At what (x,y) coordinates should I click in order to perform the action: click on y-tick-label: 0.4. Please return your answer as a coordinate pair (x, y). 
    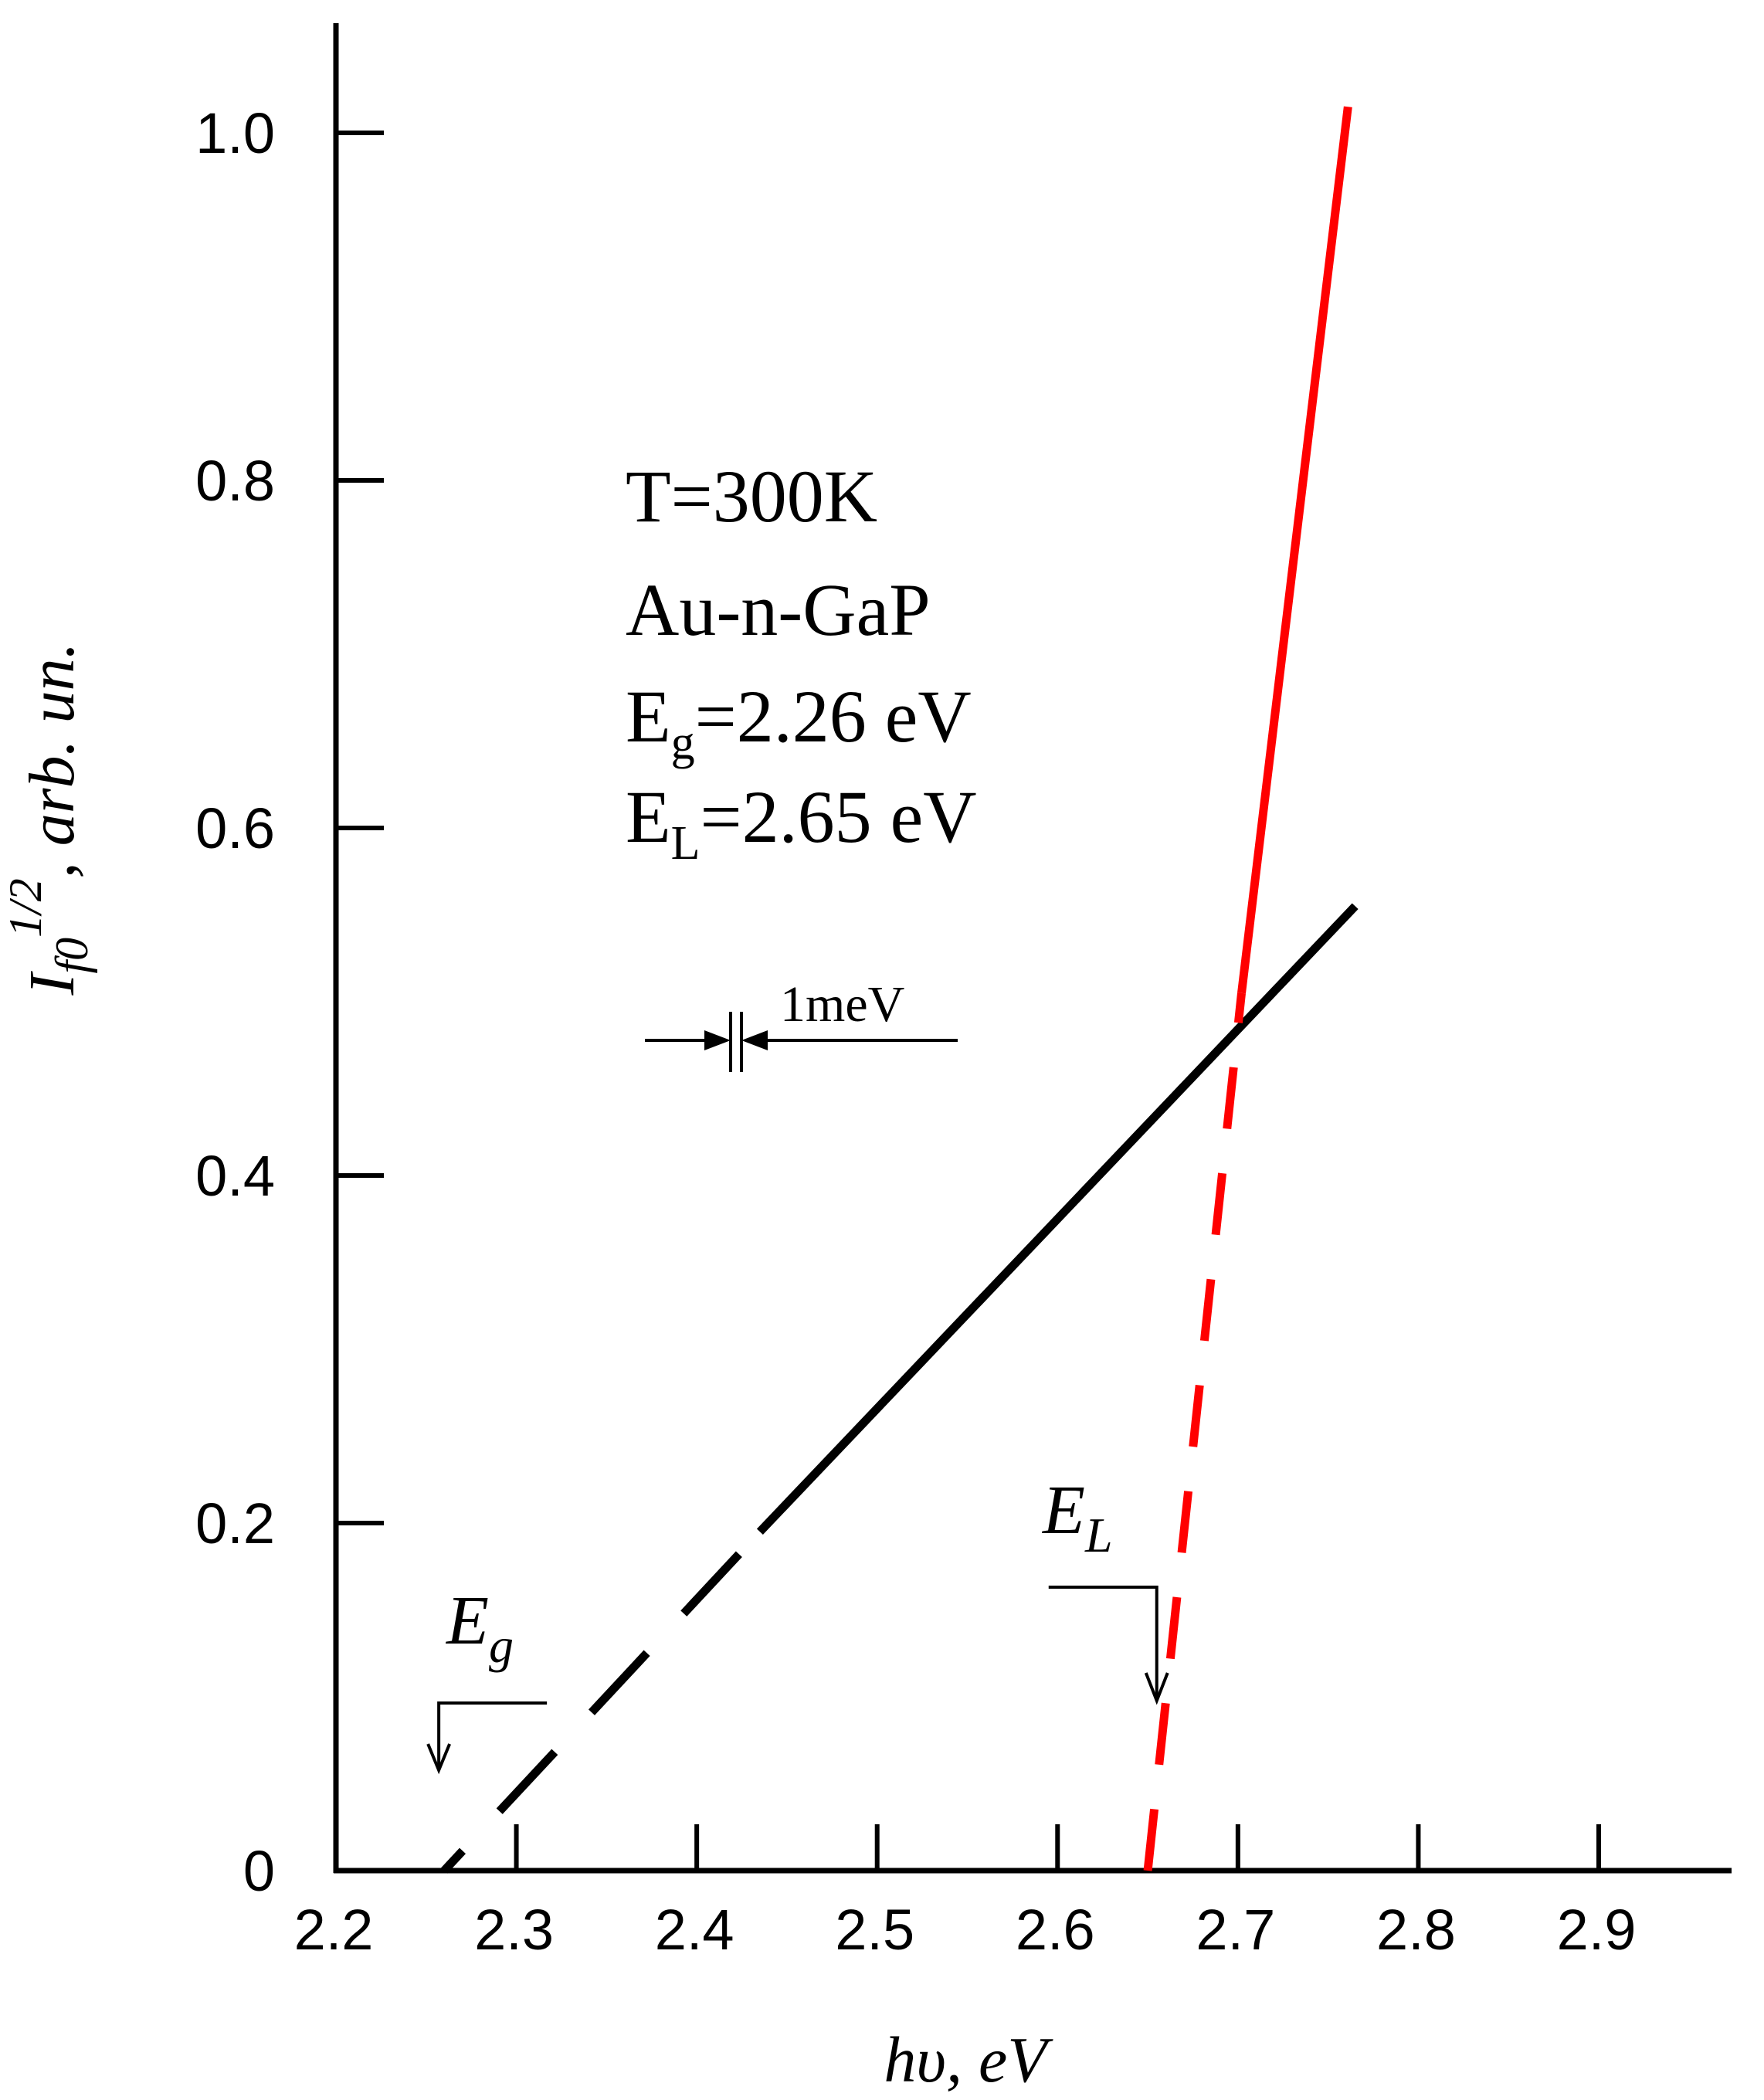
    Looking at the image, I should click on (235, 1176).